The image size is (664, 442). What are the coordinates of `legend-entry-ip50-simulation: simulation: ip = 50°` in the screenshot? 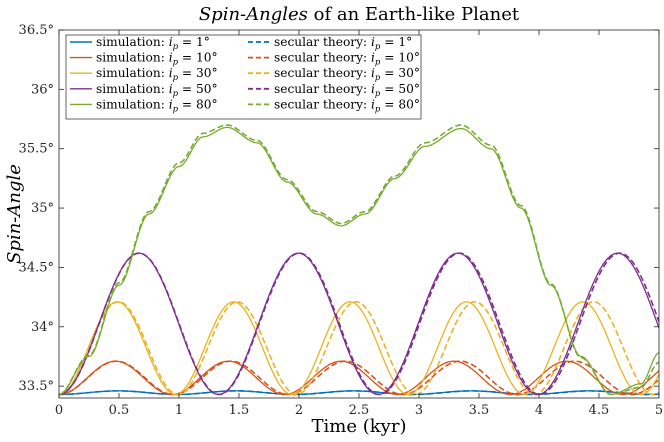 It's located at (157, 90).